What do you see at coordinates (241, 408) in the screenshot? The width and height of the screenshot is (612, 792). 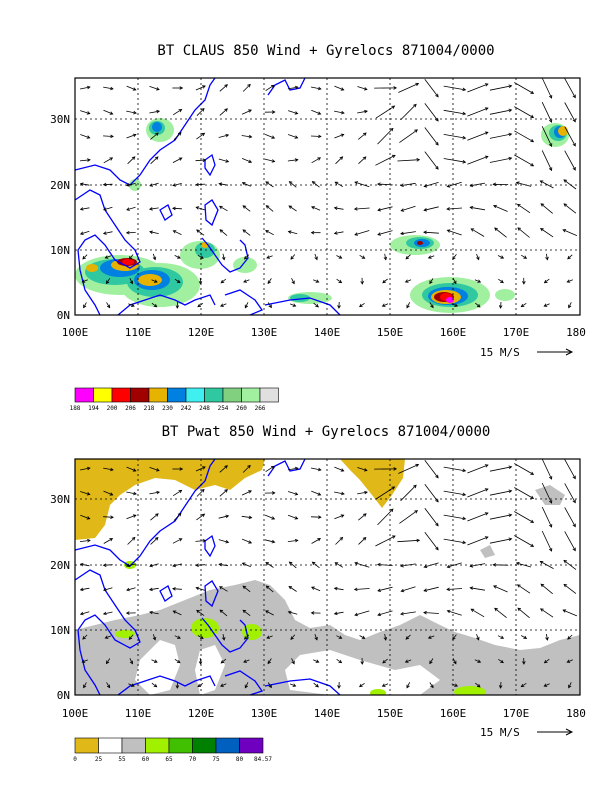 I see `colorbar-label: 260` at bounding box center [241, 408].